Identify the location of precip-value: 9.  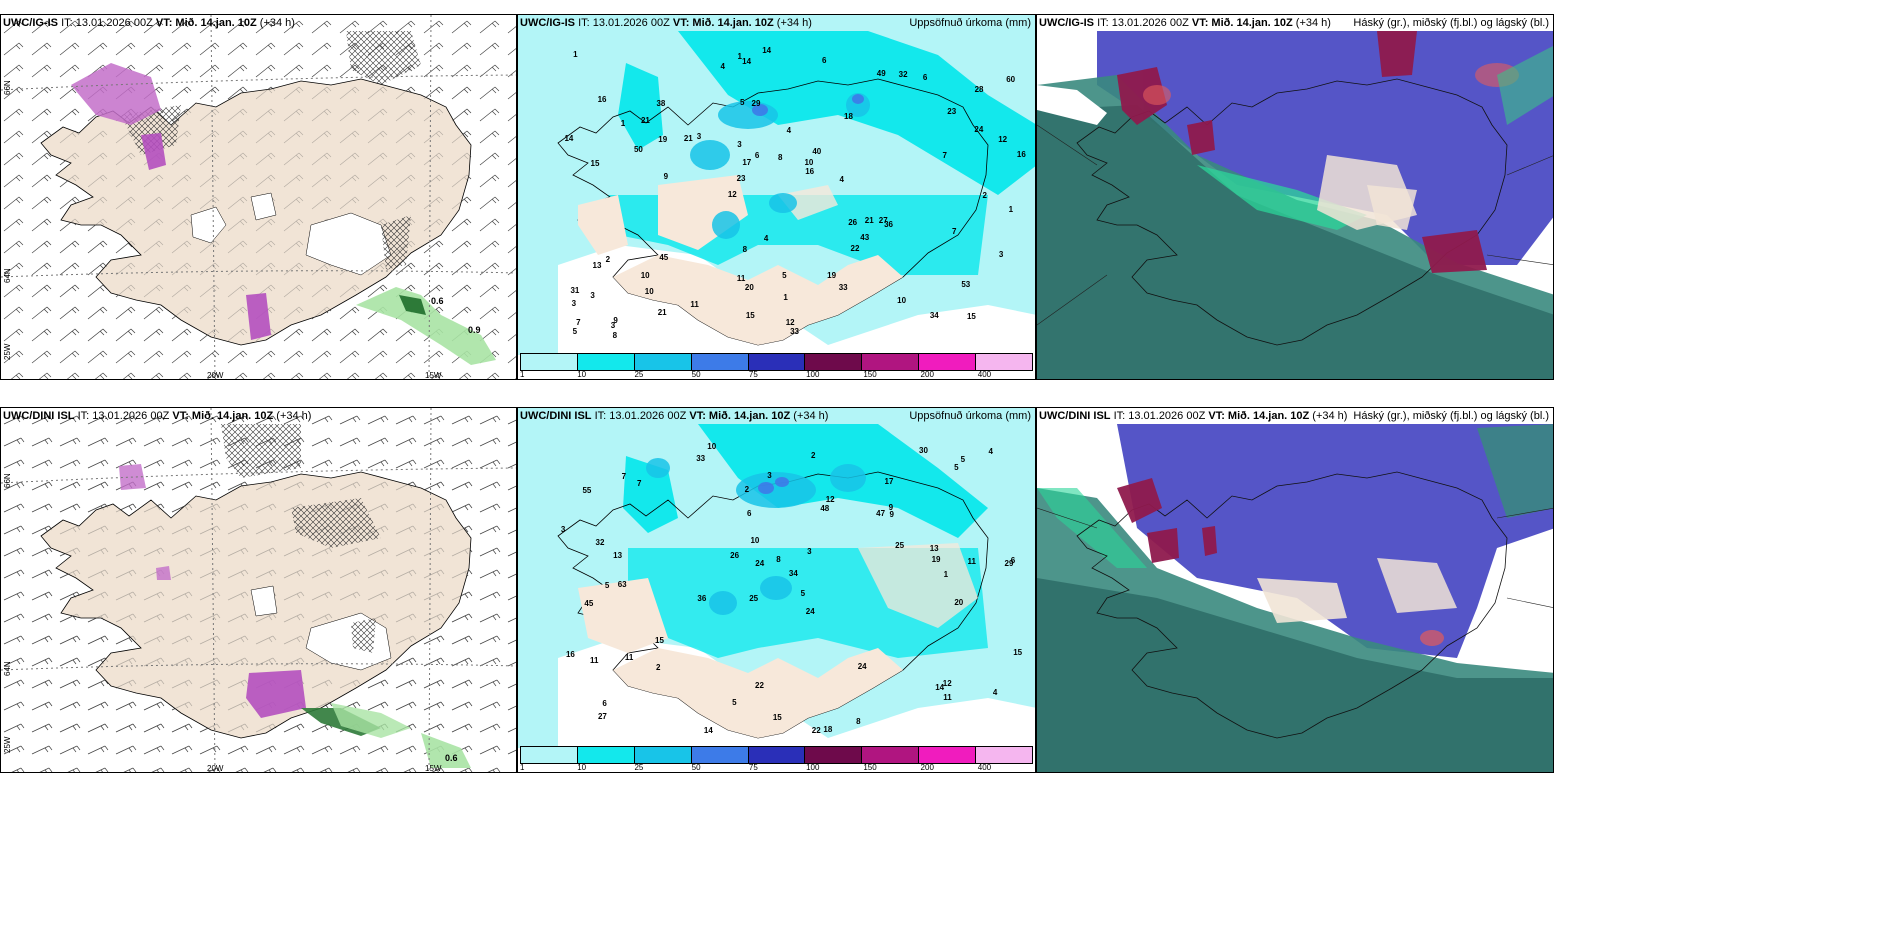
(891, 514).